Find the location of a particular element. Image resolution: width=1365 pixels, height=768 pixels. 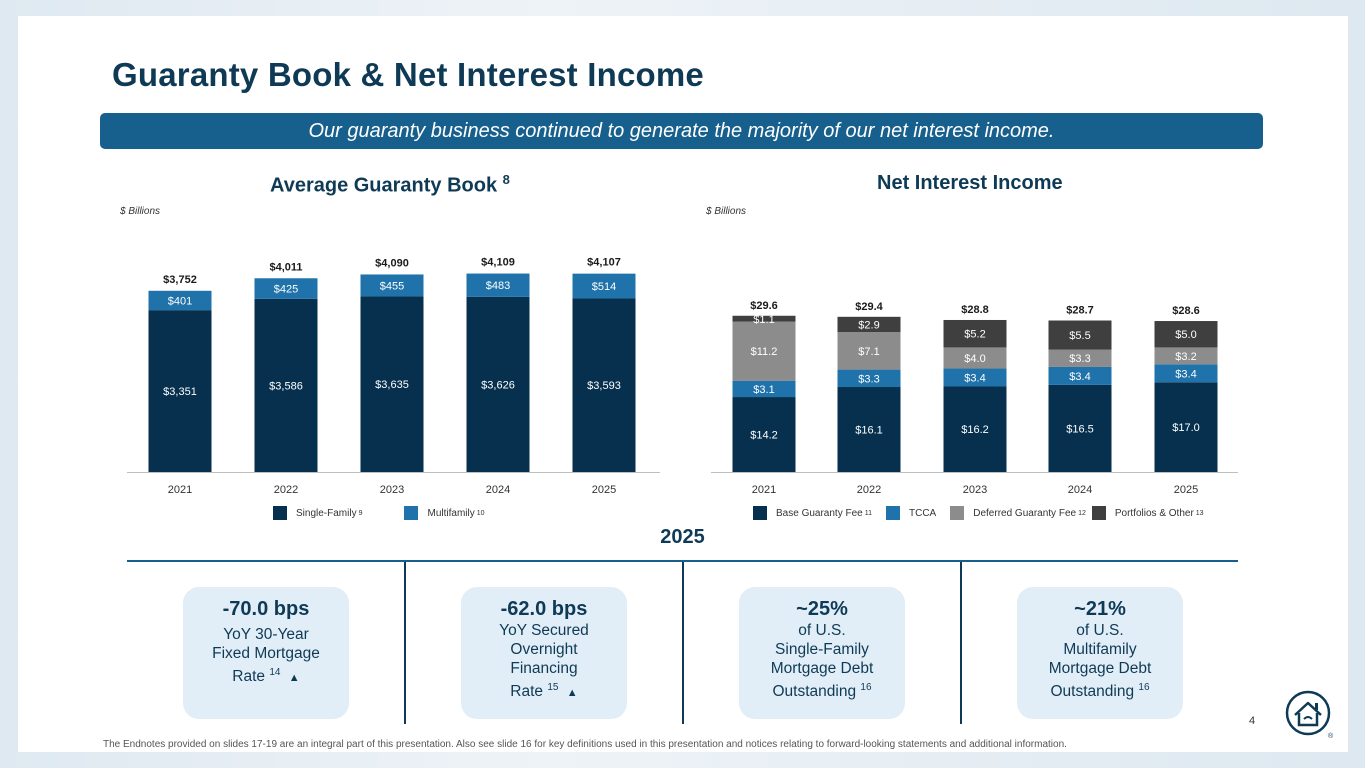

nii-segment-label: $7.1 is located at coordinates (868, 352).